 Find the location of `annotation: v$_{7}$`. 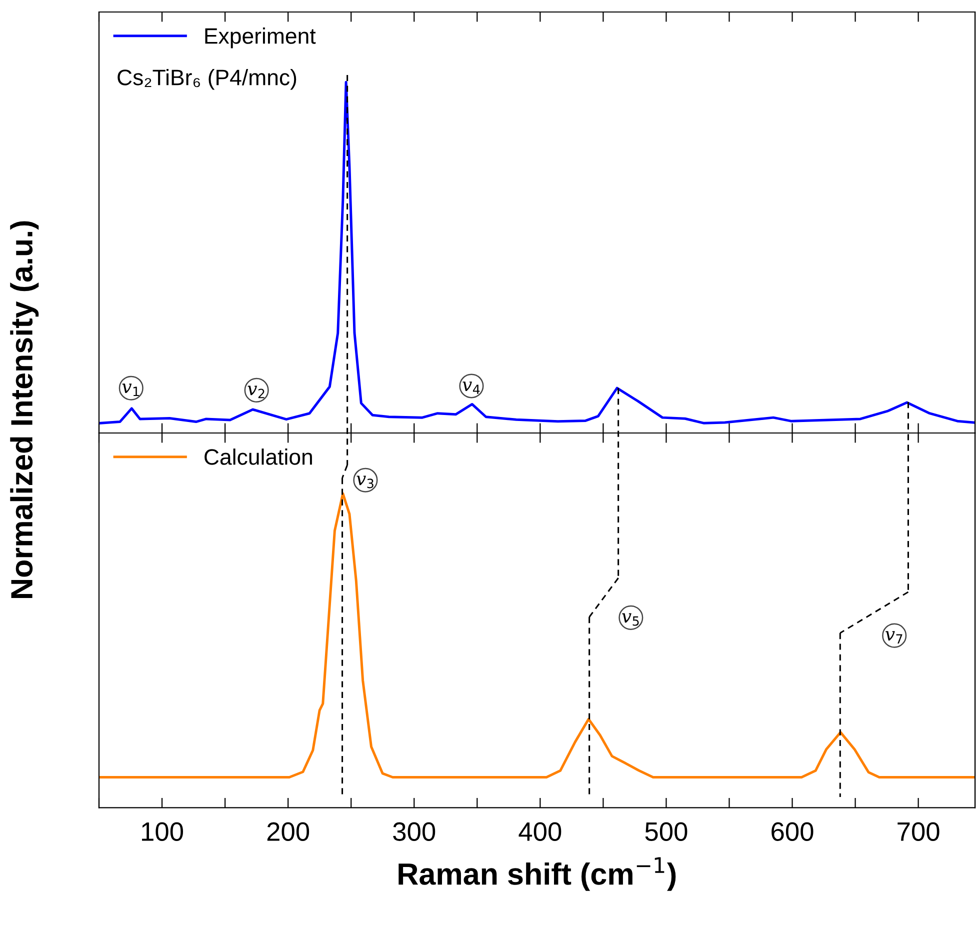

annotation: v$_{7}$ is located at coordinates (894, 637).